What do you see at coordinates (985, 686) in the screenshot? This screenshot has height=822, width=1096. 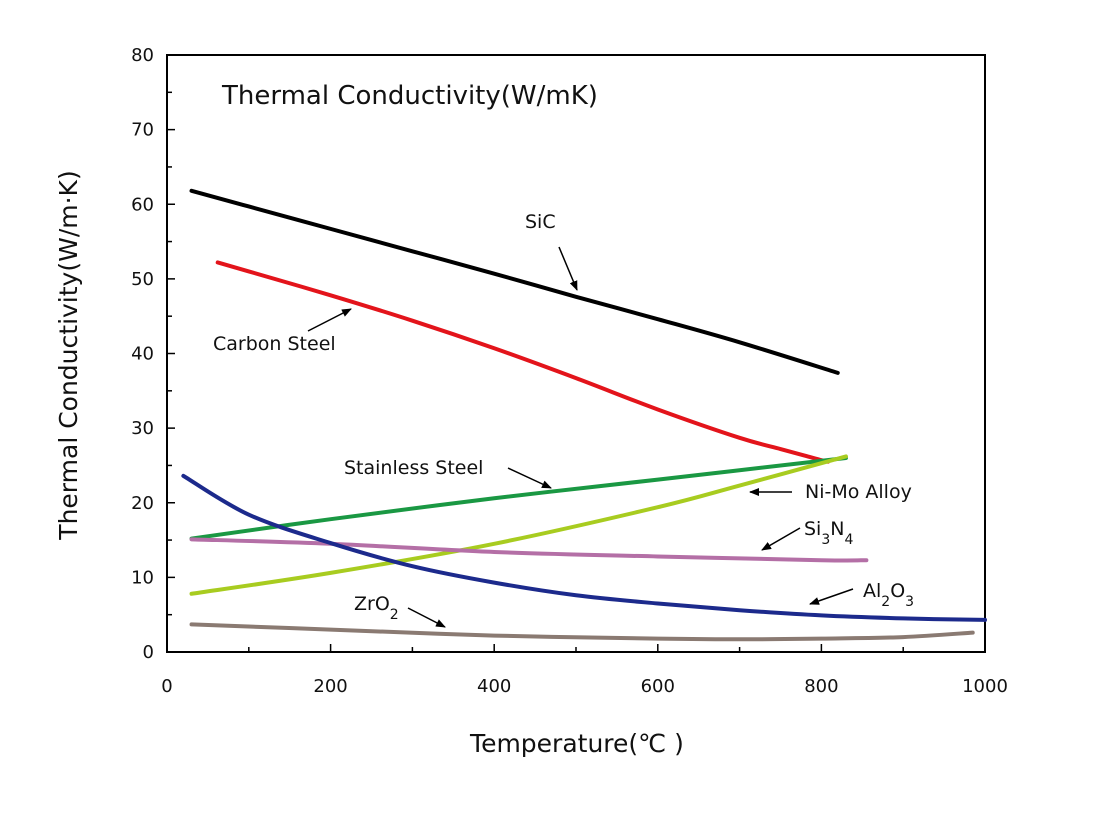 I see `x-tick-label: 1000` at bounding box center [985, 686].